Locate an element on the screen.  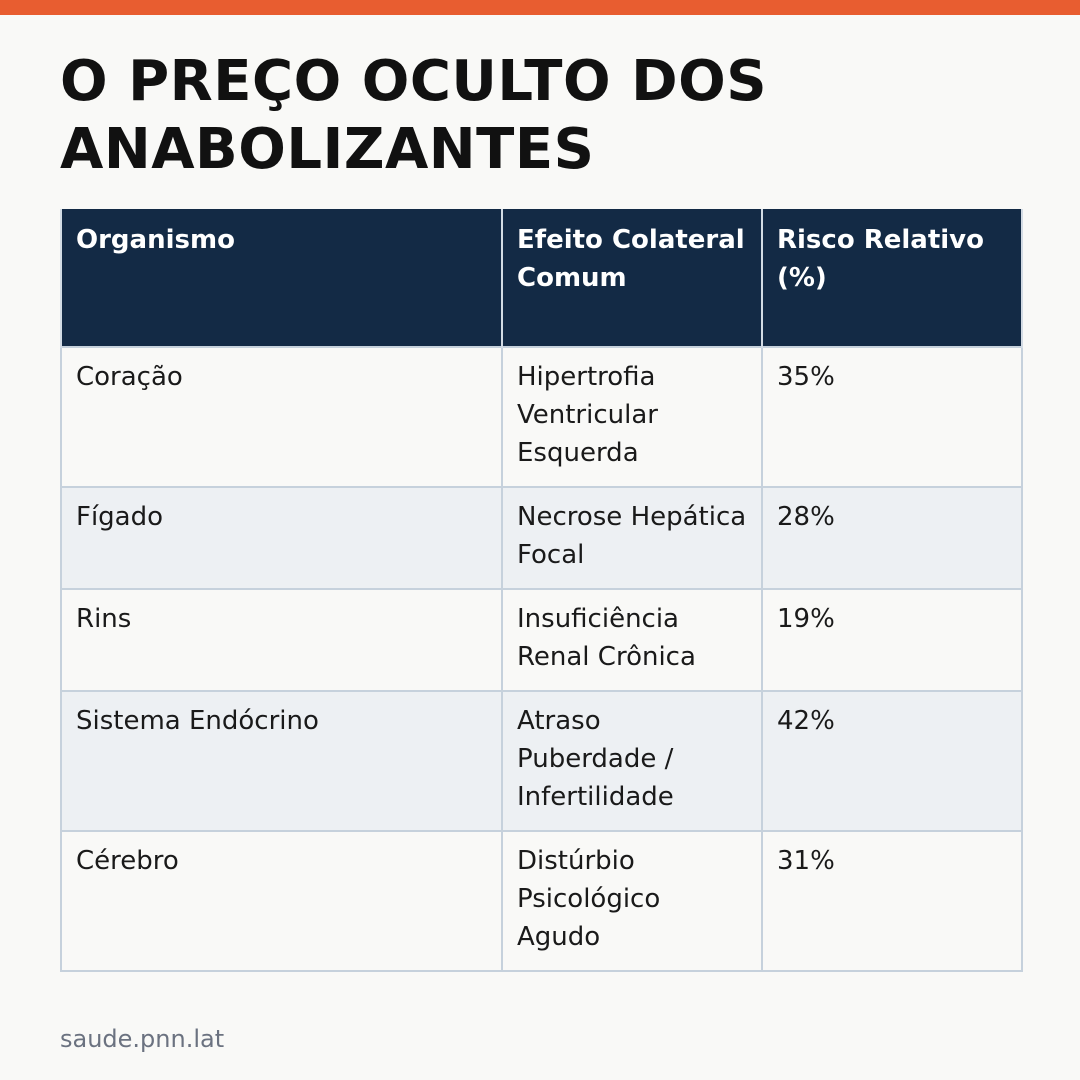
page-title: O PREÇO OCULTO DOS ANABOLIZANTES is located at coordinates (414, 115).